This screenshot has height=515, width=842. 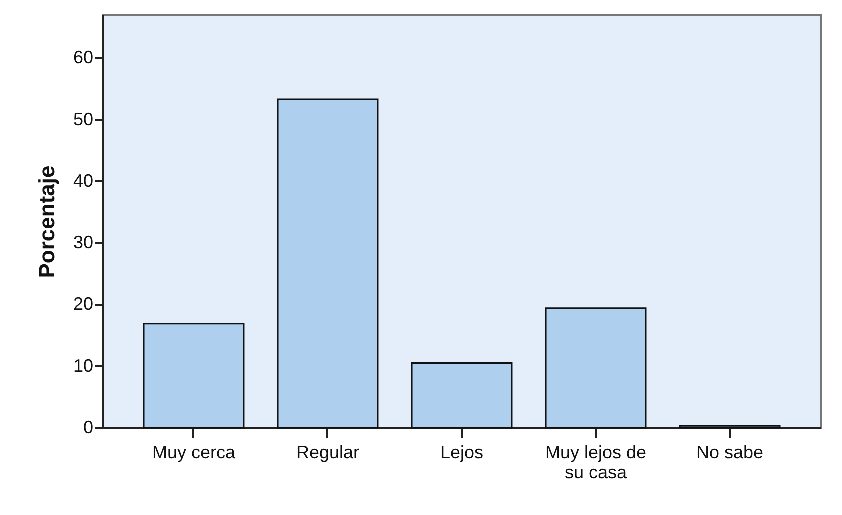 I want to click on y-tick-label: 0, so click(x=88, y=428).